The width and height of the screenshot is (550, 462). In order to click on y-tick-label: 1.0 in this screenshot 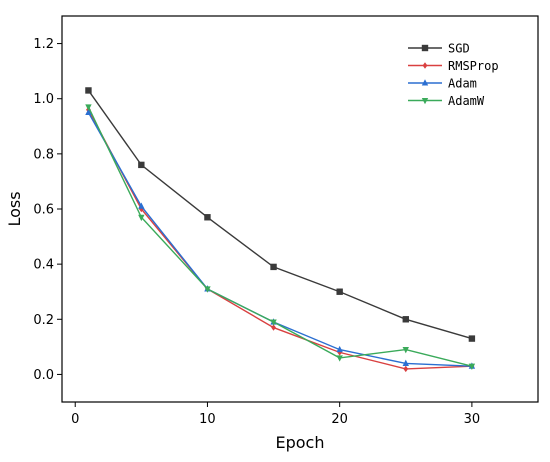, I will do `click(43, 99)`.